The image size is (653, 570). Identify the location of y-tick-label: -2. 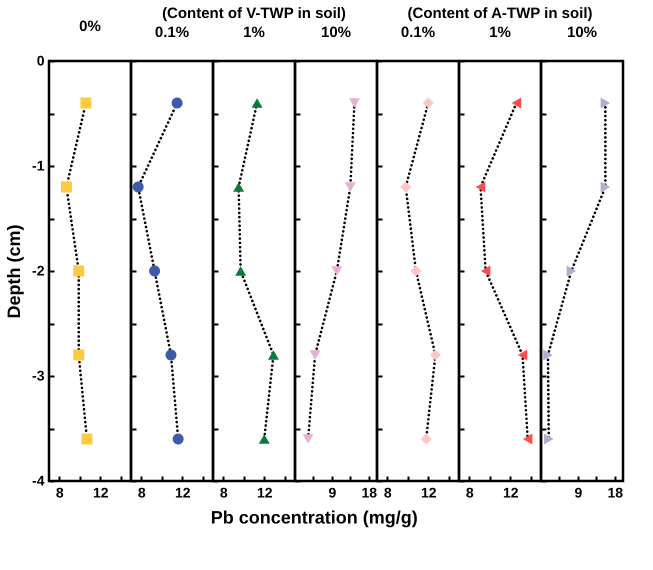
(38, 270).